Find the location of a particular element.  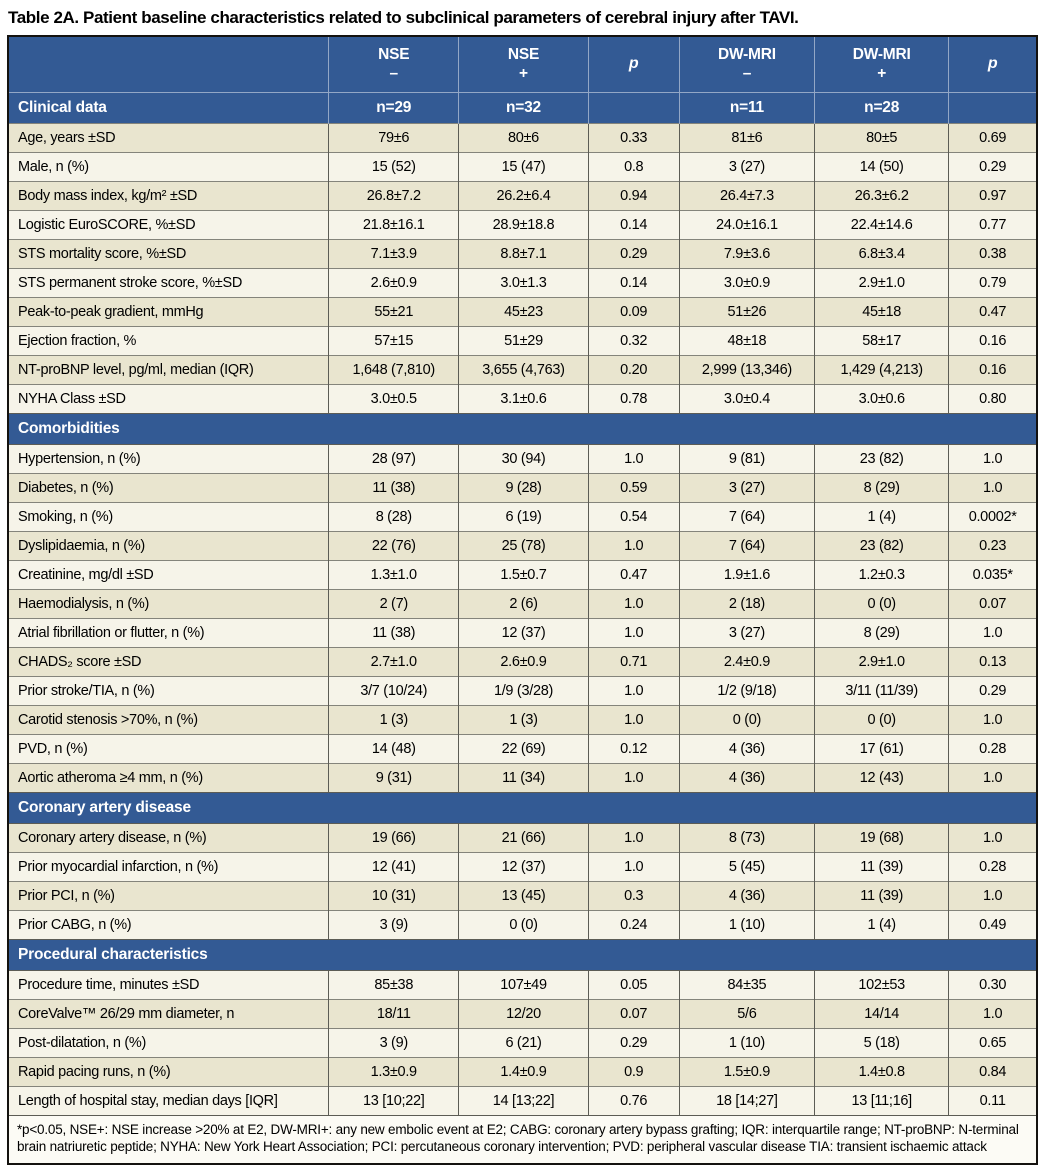

cell-value: 19 (68) is located at coordinates (881, 837).